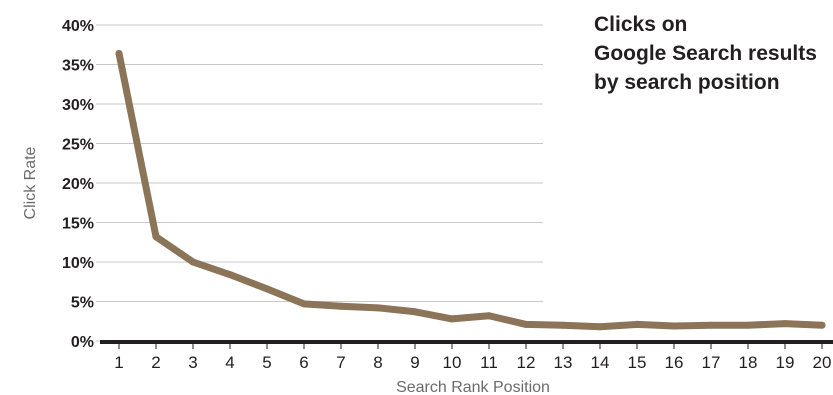 Image resolution: width=833 pixels, height=395 pixels. What do you see at coordinates (687, 82) in the screenshot?
I see `chart-title-line-3: by search position` at bounding box center [687, 82].